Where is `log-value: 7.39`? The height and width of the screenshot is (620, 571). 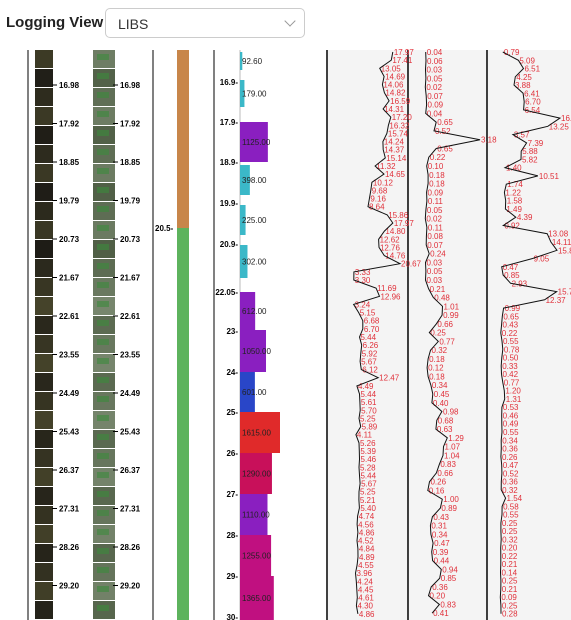
log-value: 7.39 is located at coordinates (536, 143).